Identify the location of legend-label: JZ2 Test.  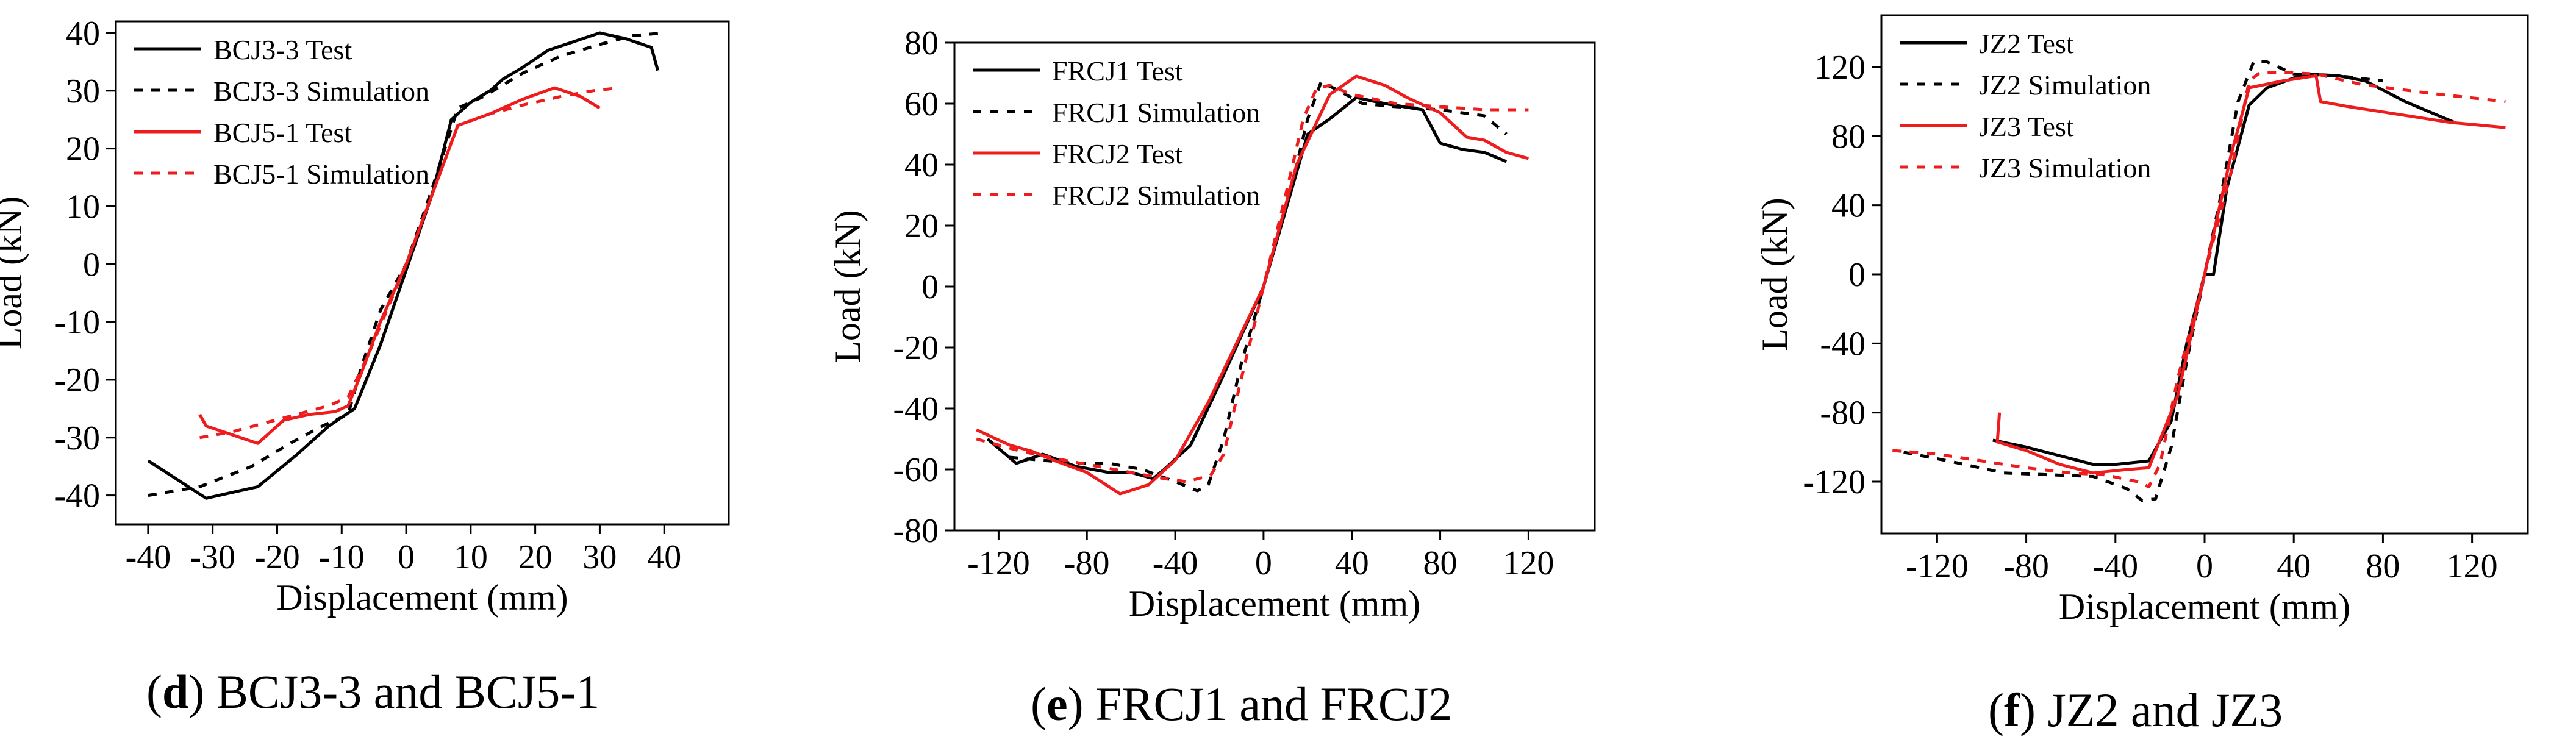
(2026, 43).